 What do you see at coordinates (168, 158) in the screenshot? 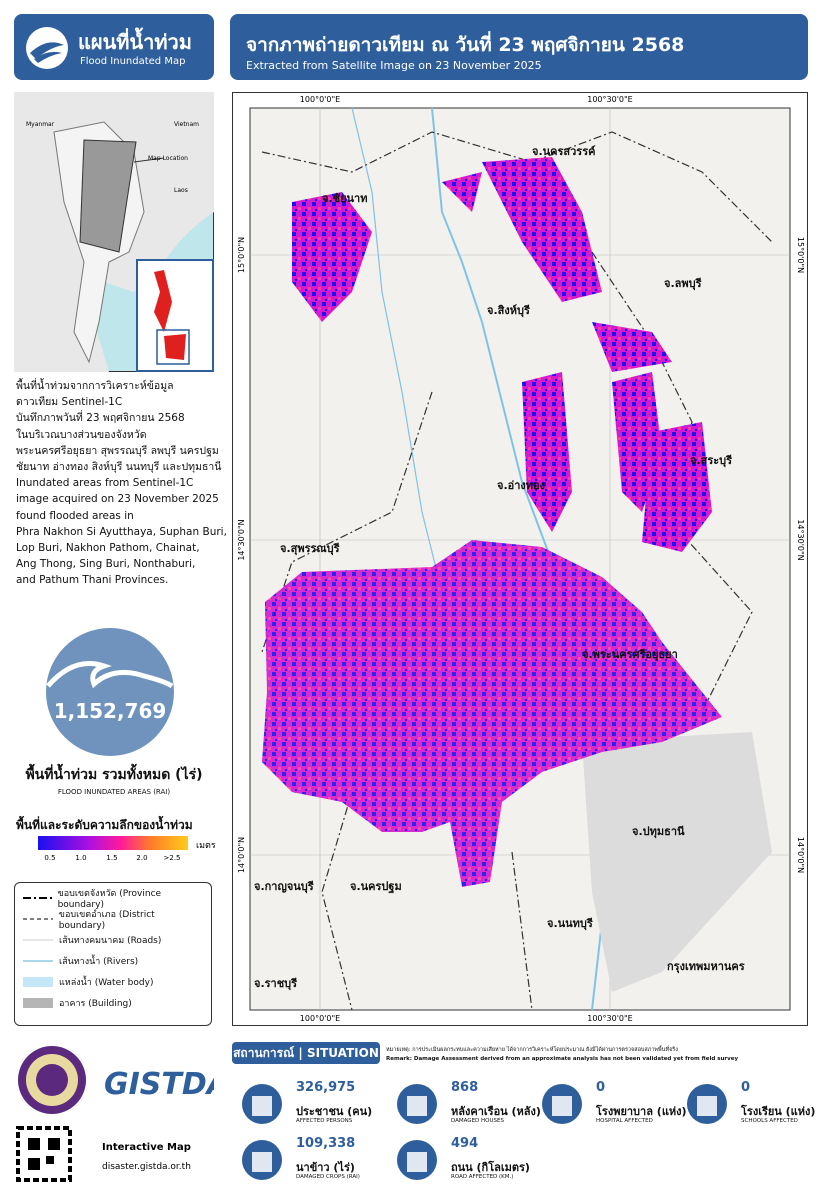
I see `inset-label: Map Location` at bounding box center [168, 158].